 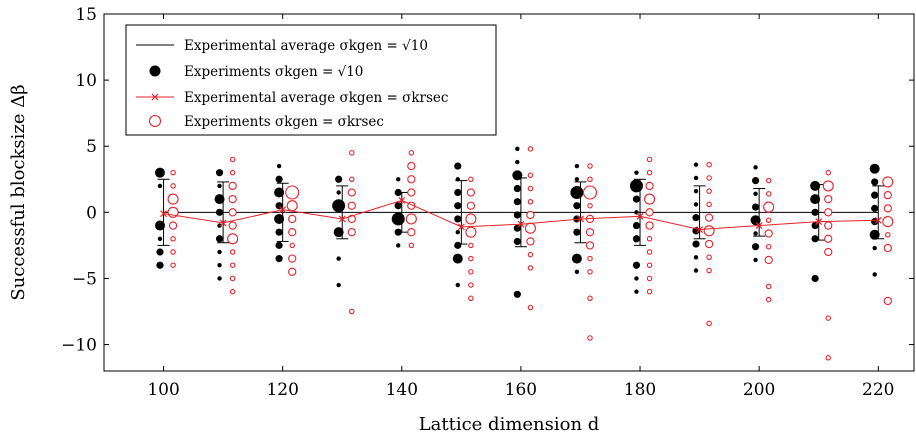 I want to click on x-axis-label: Lattice dimension d, so click(x=509, y=424).